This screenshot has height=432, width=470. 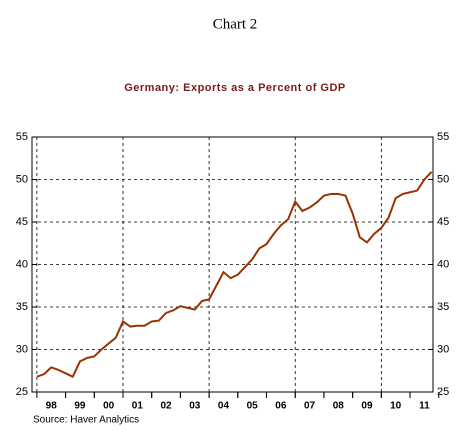 I want to click on x-tick-label: 11, so click(x=424, y=406).